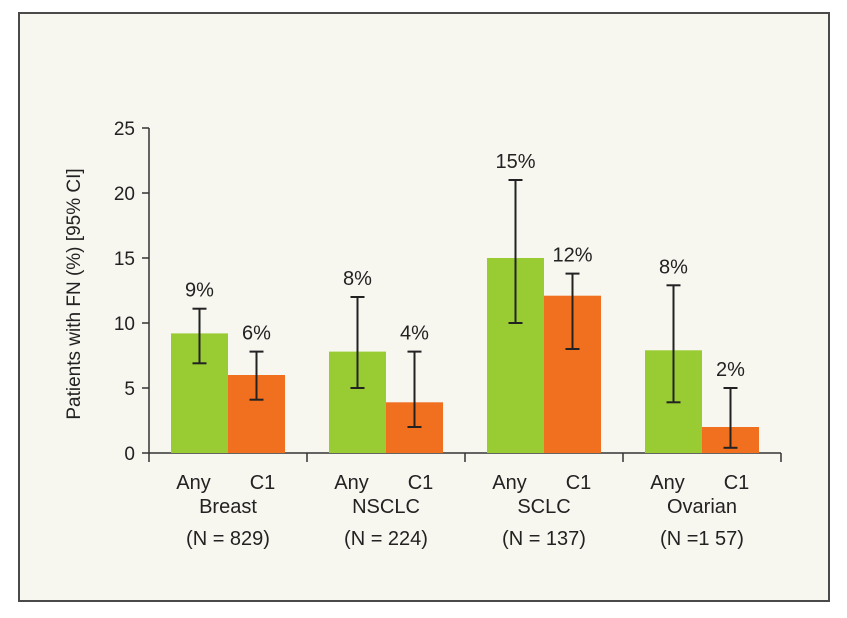 This screenshot has width=847, height=618. Describe the element at coordinates (129, 454) in the screenshot. I see `y-tick-label: 0` at that location.